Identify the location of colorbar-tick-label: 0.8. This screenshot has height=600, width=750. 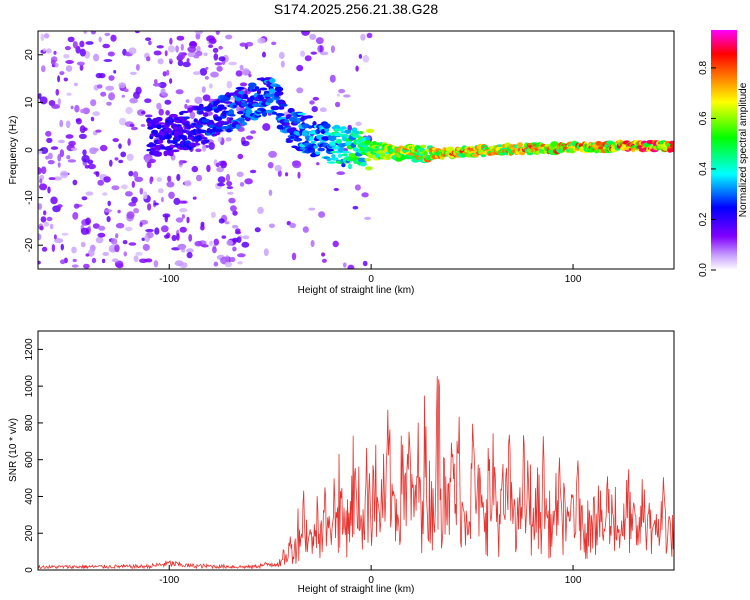
(703, 68).